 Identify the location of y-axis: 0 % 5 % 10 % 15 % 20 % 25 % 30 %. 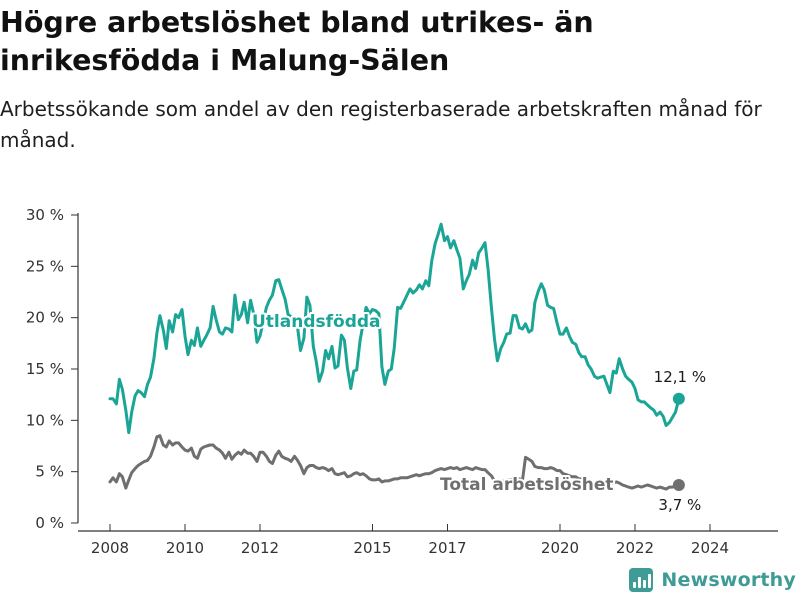
(52, 369).